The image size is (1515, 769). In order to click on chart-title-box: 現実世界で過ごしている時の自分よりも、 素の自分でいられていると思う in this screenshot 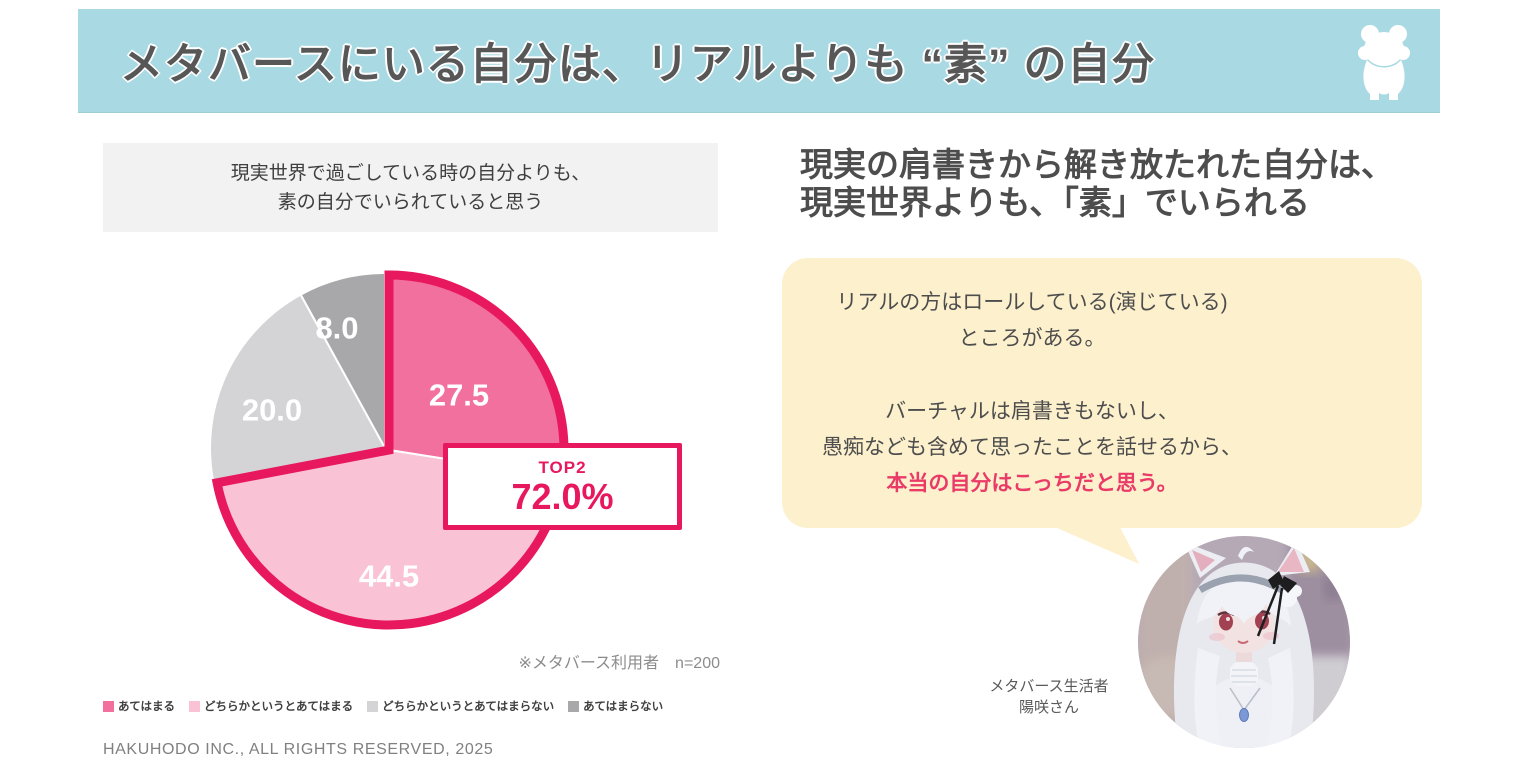, I will do `click(410, 187)`.